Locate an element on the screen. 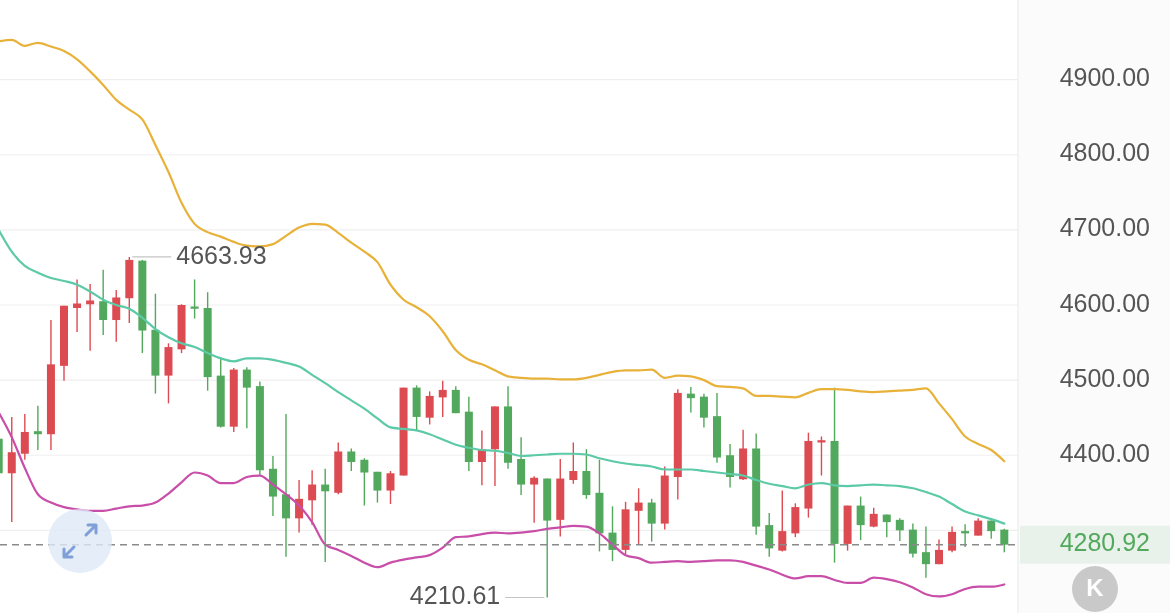 This screenshot has width=1170, height=613. annotation: 4663.93 is located at coordinates (221, 254).